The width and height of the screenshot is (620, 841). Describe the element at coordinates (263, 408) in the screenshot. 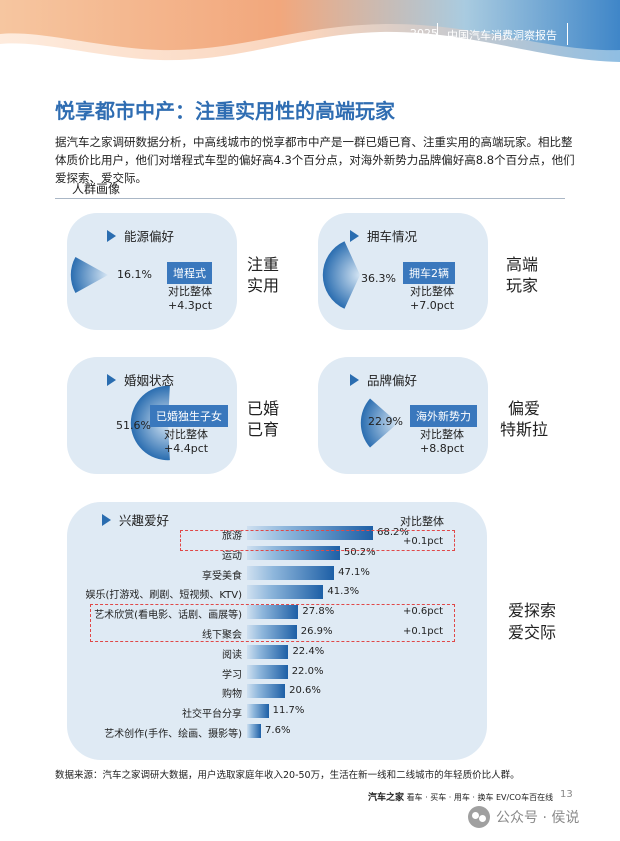

I see `marital-side-line-1: 已婚` at that location.